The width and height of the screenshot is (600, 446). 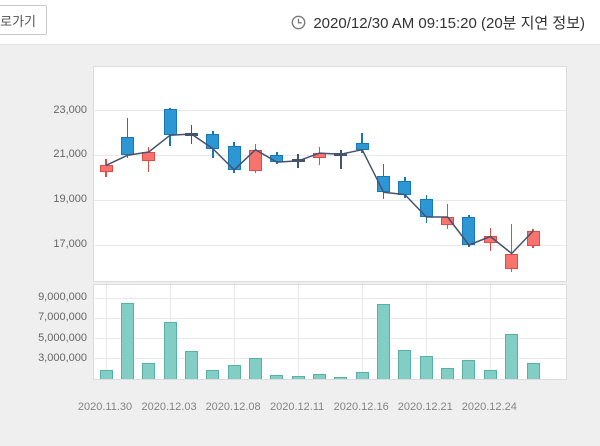 What do you see at coordinates (297, 407) in the screenshot?
I see `date-axis-label: 2020.12.11` at bounding box center [297, 407].